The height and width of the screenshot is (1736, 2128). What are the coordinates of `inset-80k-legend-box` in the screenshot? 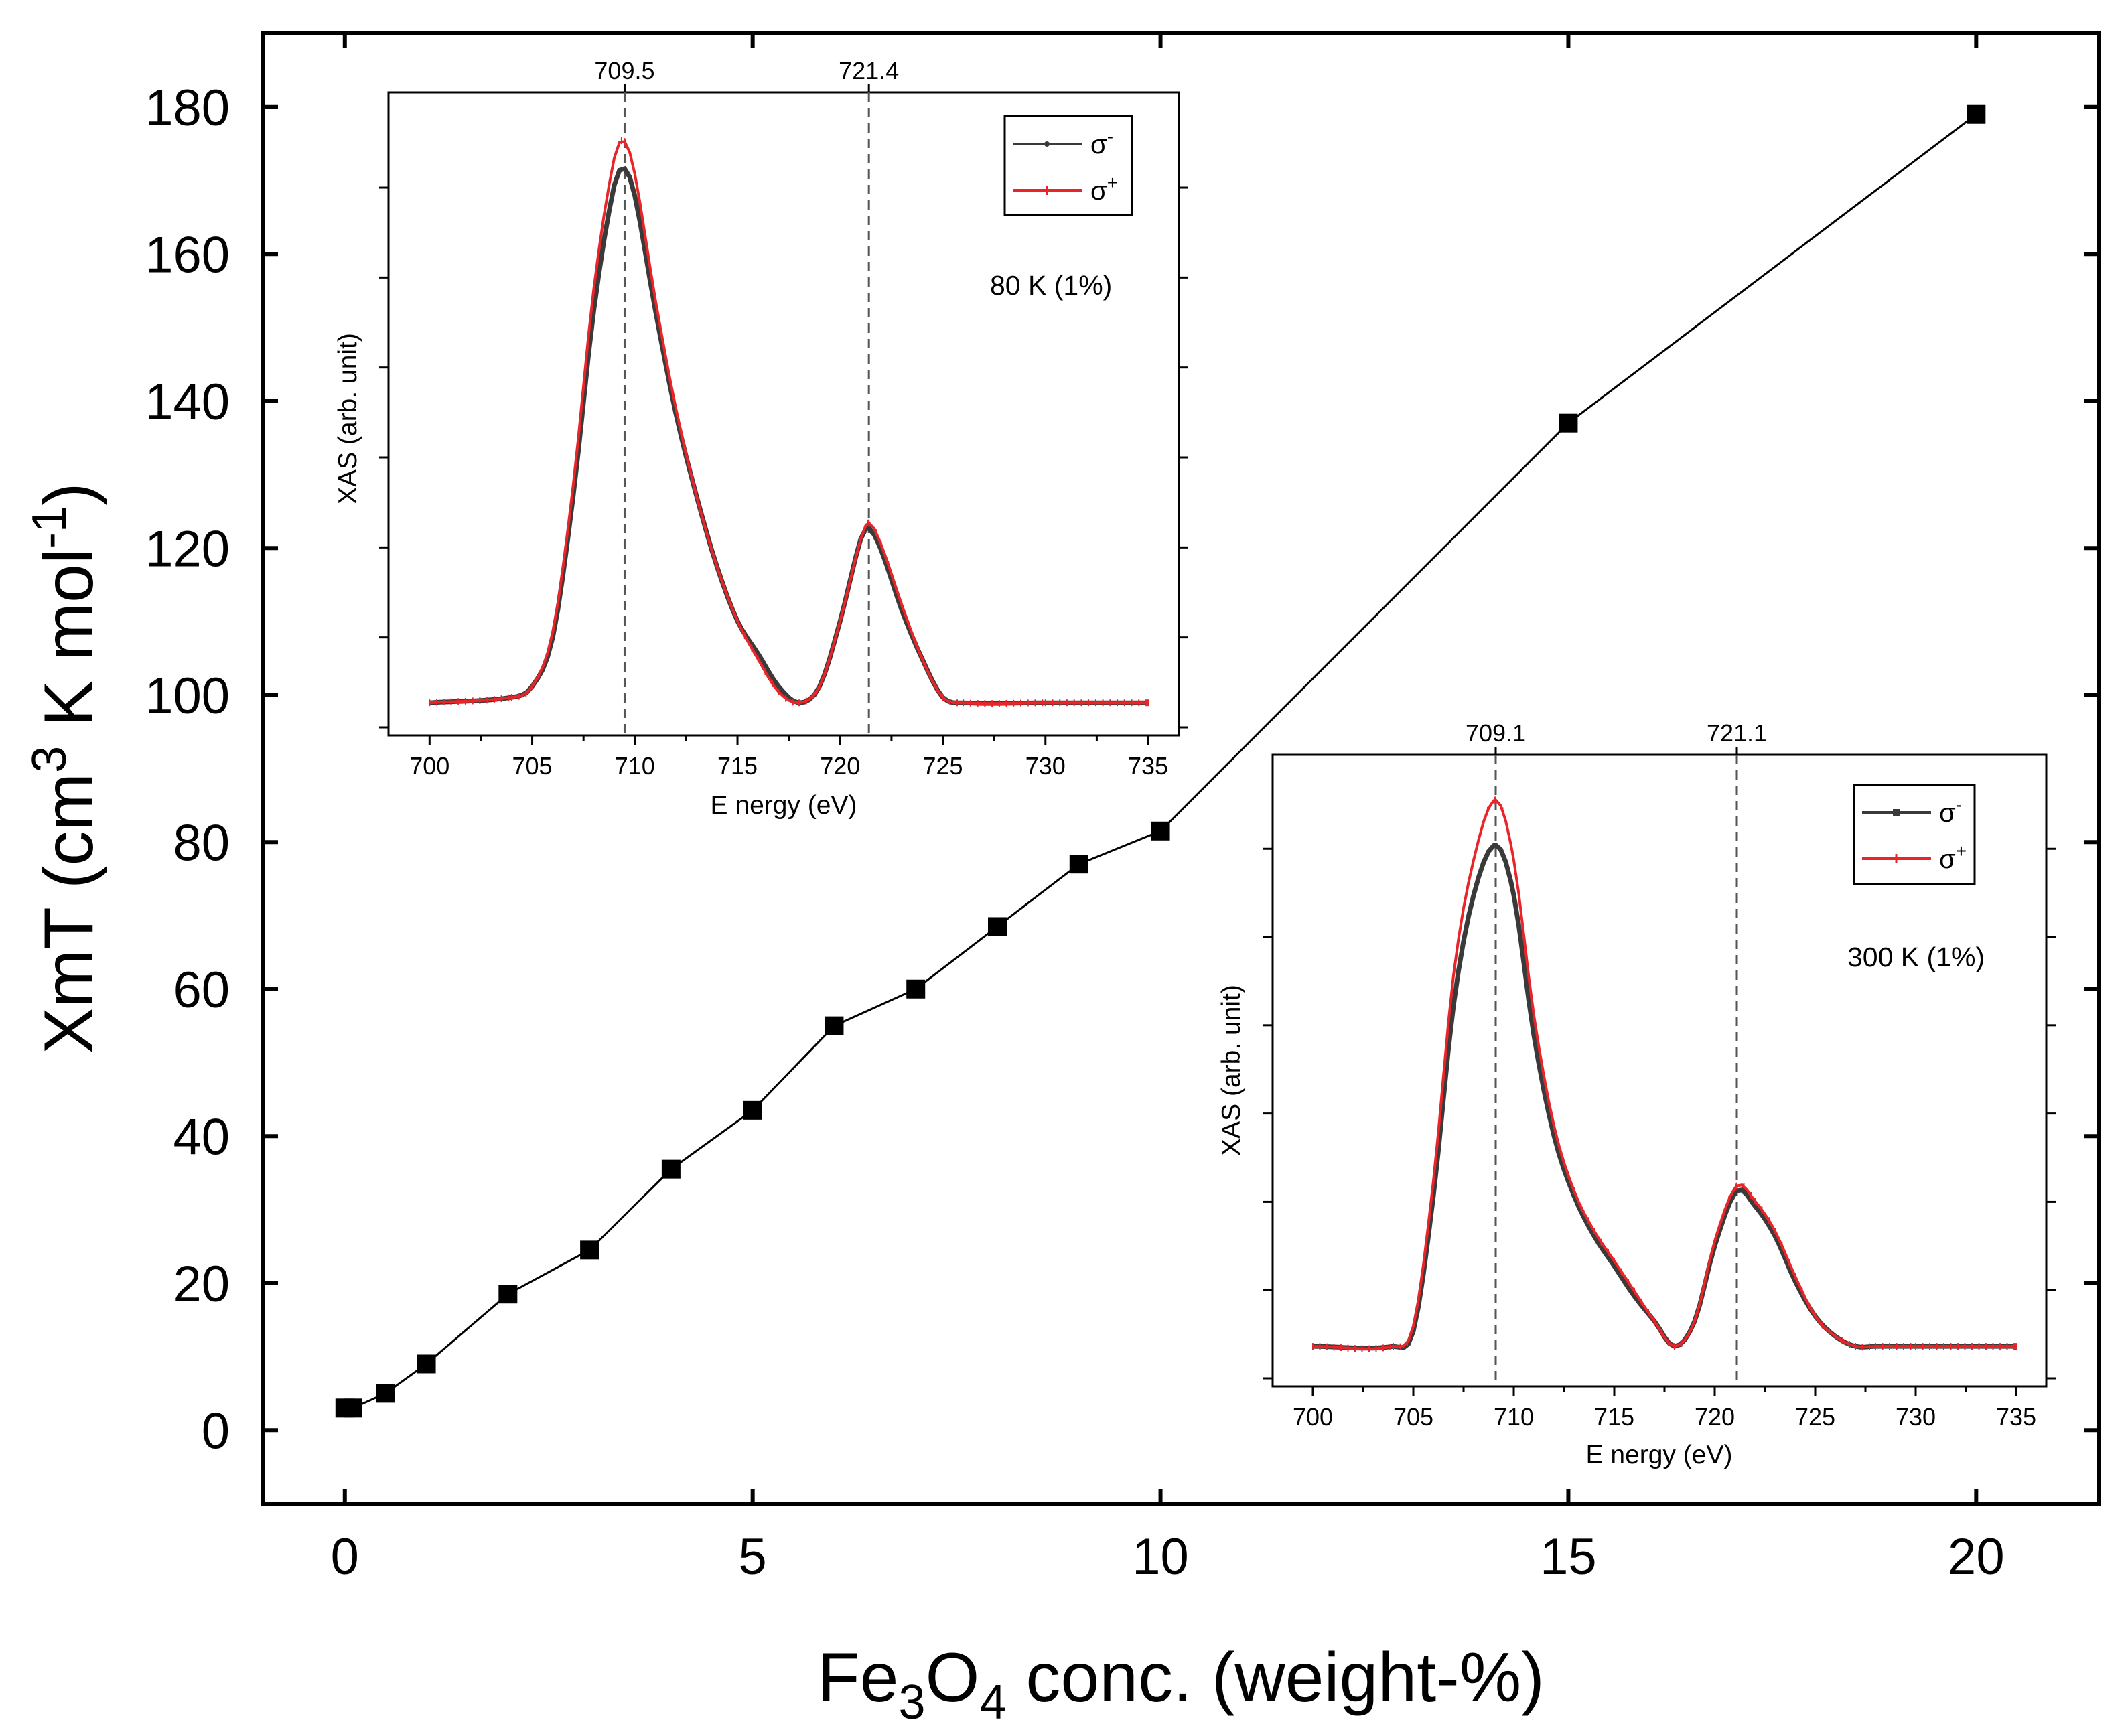 It's located at (1068, 165).